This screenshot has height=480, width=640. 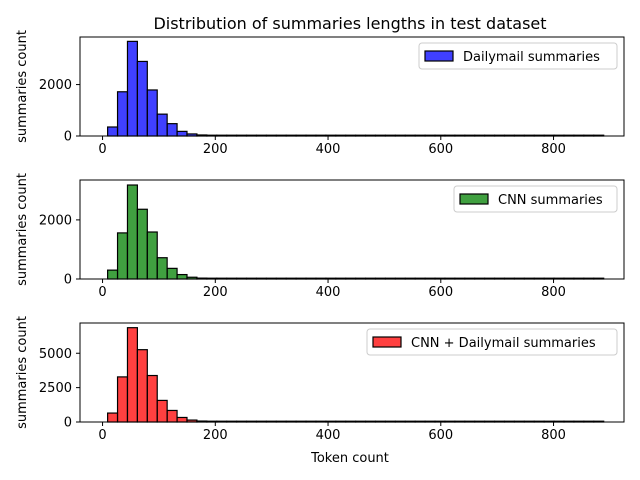 What do you see at coordinates (55, 354) in the screenshot?
I see `y-tick-label: 5000` at bounding box center [55, 354].